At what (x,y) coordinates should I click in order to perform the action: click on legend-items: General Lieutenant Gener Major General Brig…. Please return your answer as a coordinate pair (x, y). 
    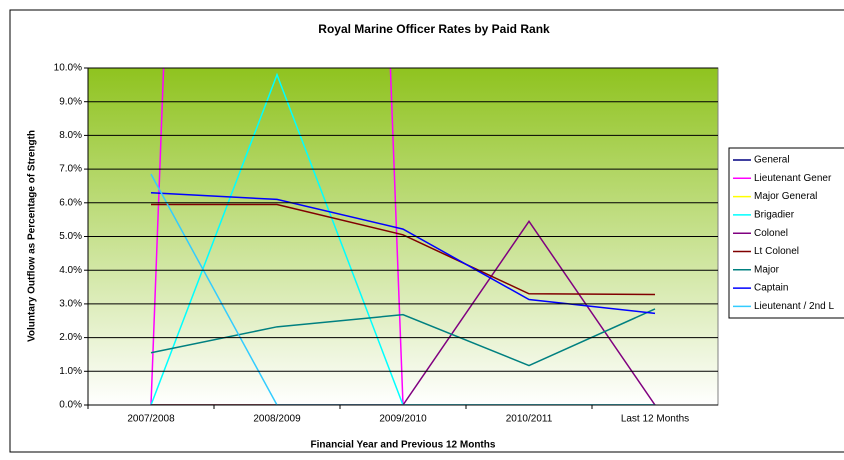
    Looking at the image, I should click on (784, 233).